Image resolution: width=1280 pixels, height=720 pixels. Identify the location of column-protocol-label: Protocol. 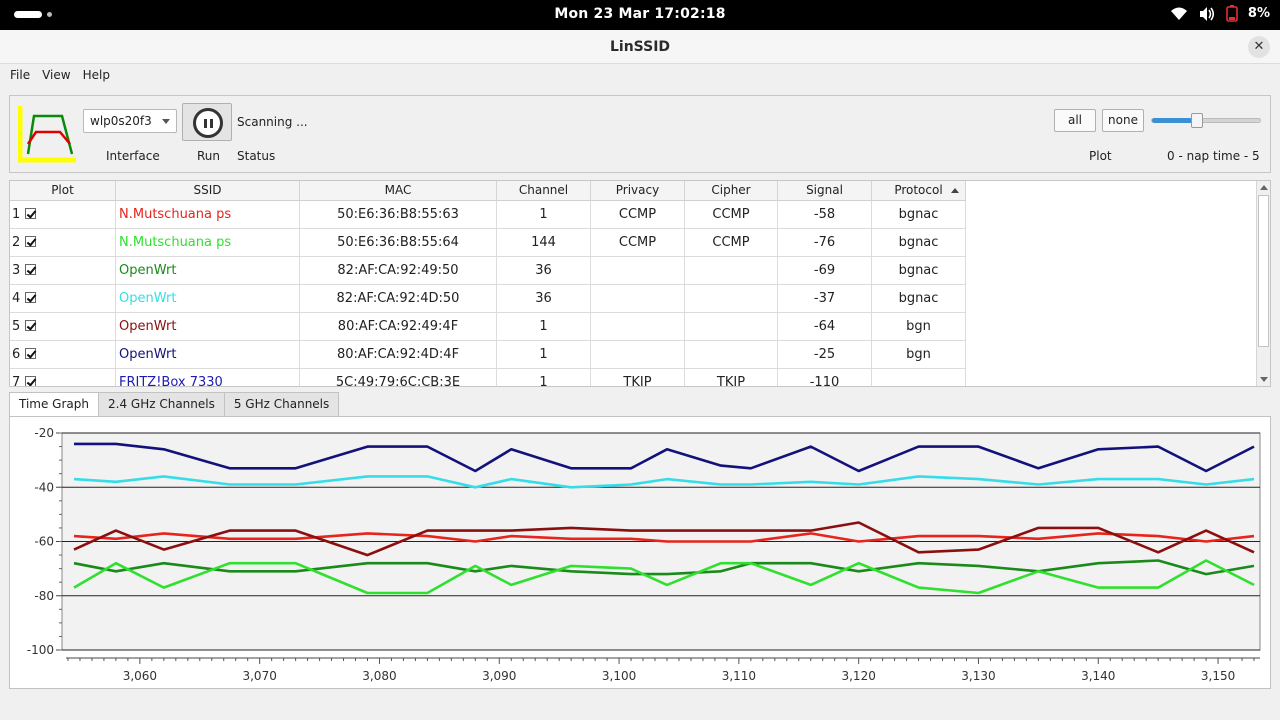
(918, 190).